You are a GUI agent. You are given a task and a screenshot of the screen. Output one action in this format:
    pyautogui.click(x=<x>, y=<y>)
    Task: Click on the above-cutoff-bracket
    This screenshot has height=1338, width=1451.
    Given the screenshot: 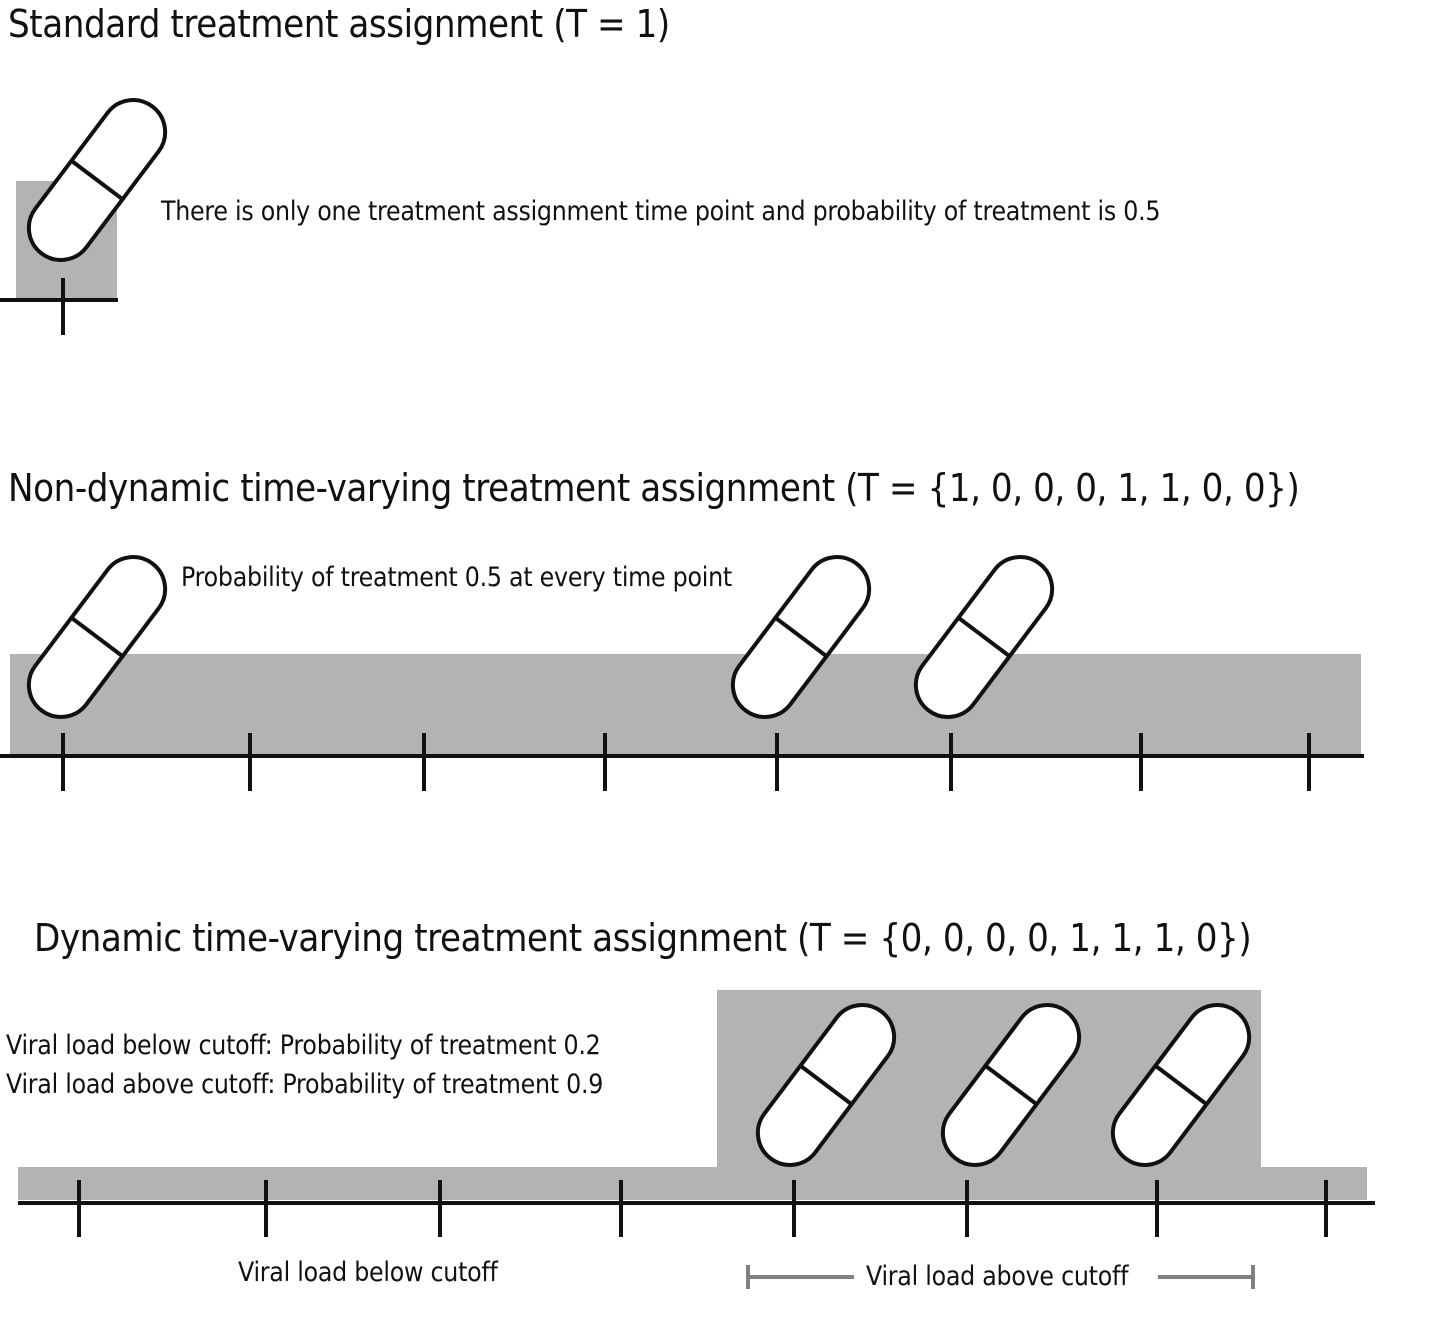 What is the action you would take?
    pyautogui.click(x=1000, y=1277)
    